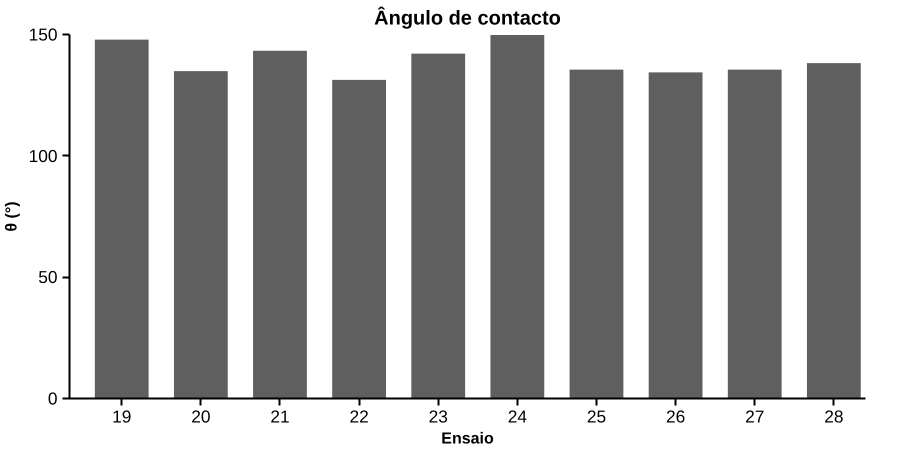  What do you see at coordinates (122, 416) in the screenshot?
I see `x-tick-label: 19` at bounding box center [122, 416].